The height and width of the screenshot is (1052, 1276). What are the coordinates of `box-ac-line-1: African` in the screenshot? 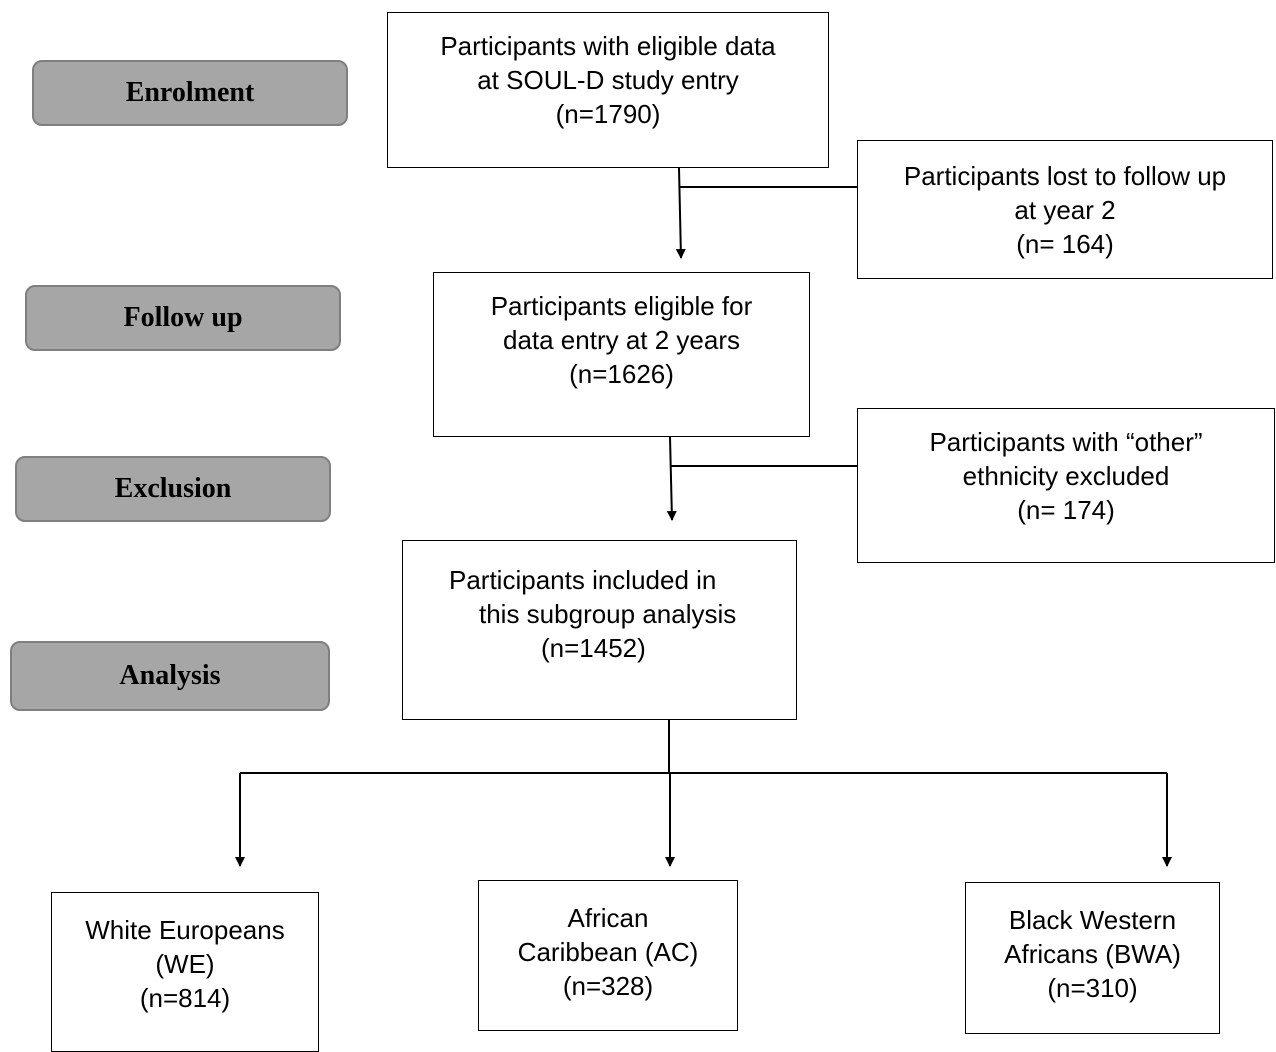 It's located at (608, 918).